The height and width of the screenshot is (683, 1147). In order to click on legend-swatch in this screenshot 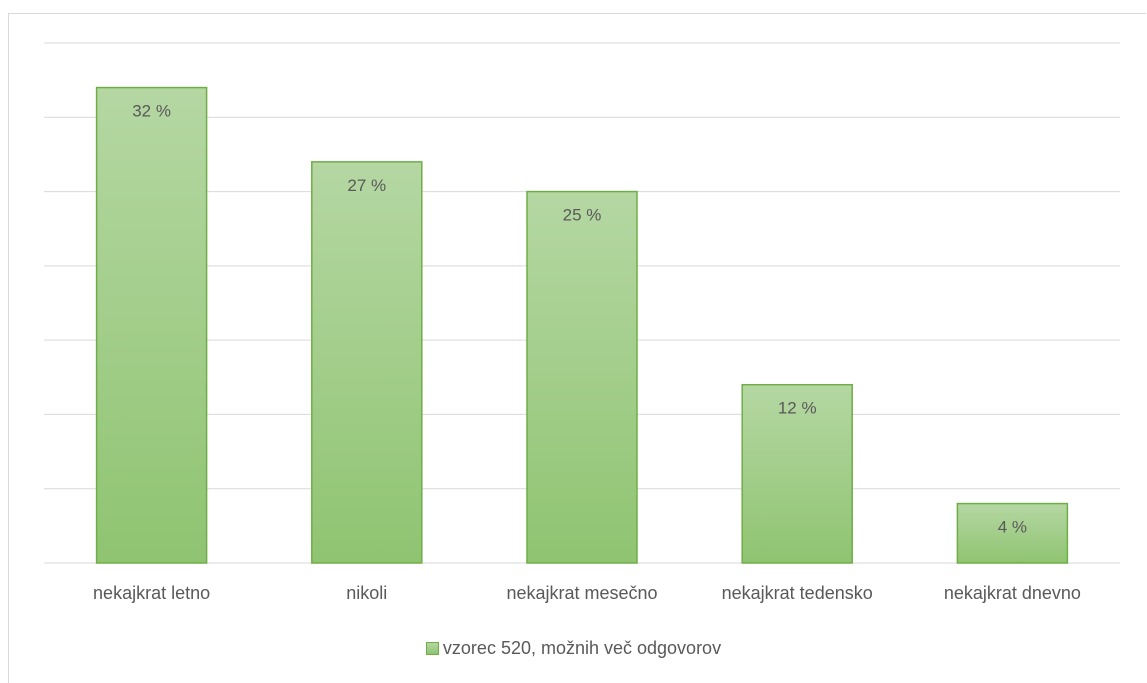, I will do `click(432, 648)`.